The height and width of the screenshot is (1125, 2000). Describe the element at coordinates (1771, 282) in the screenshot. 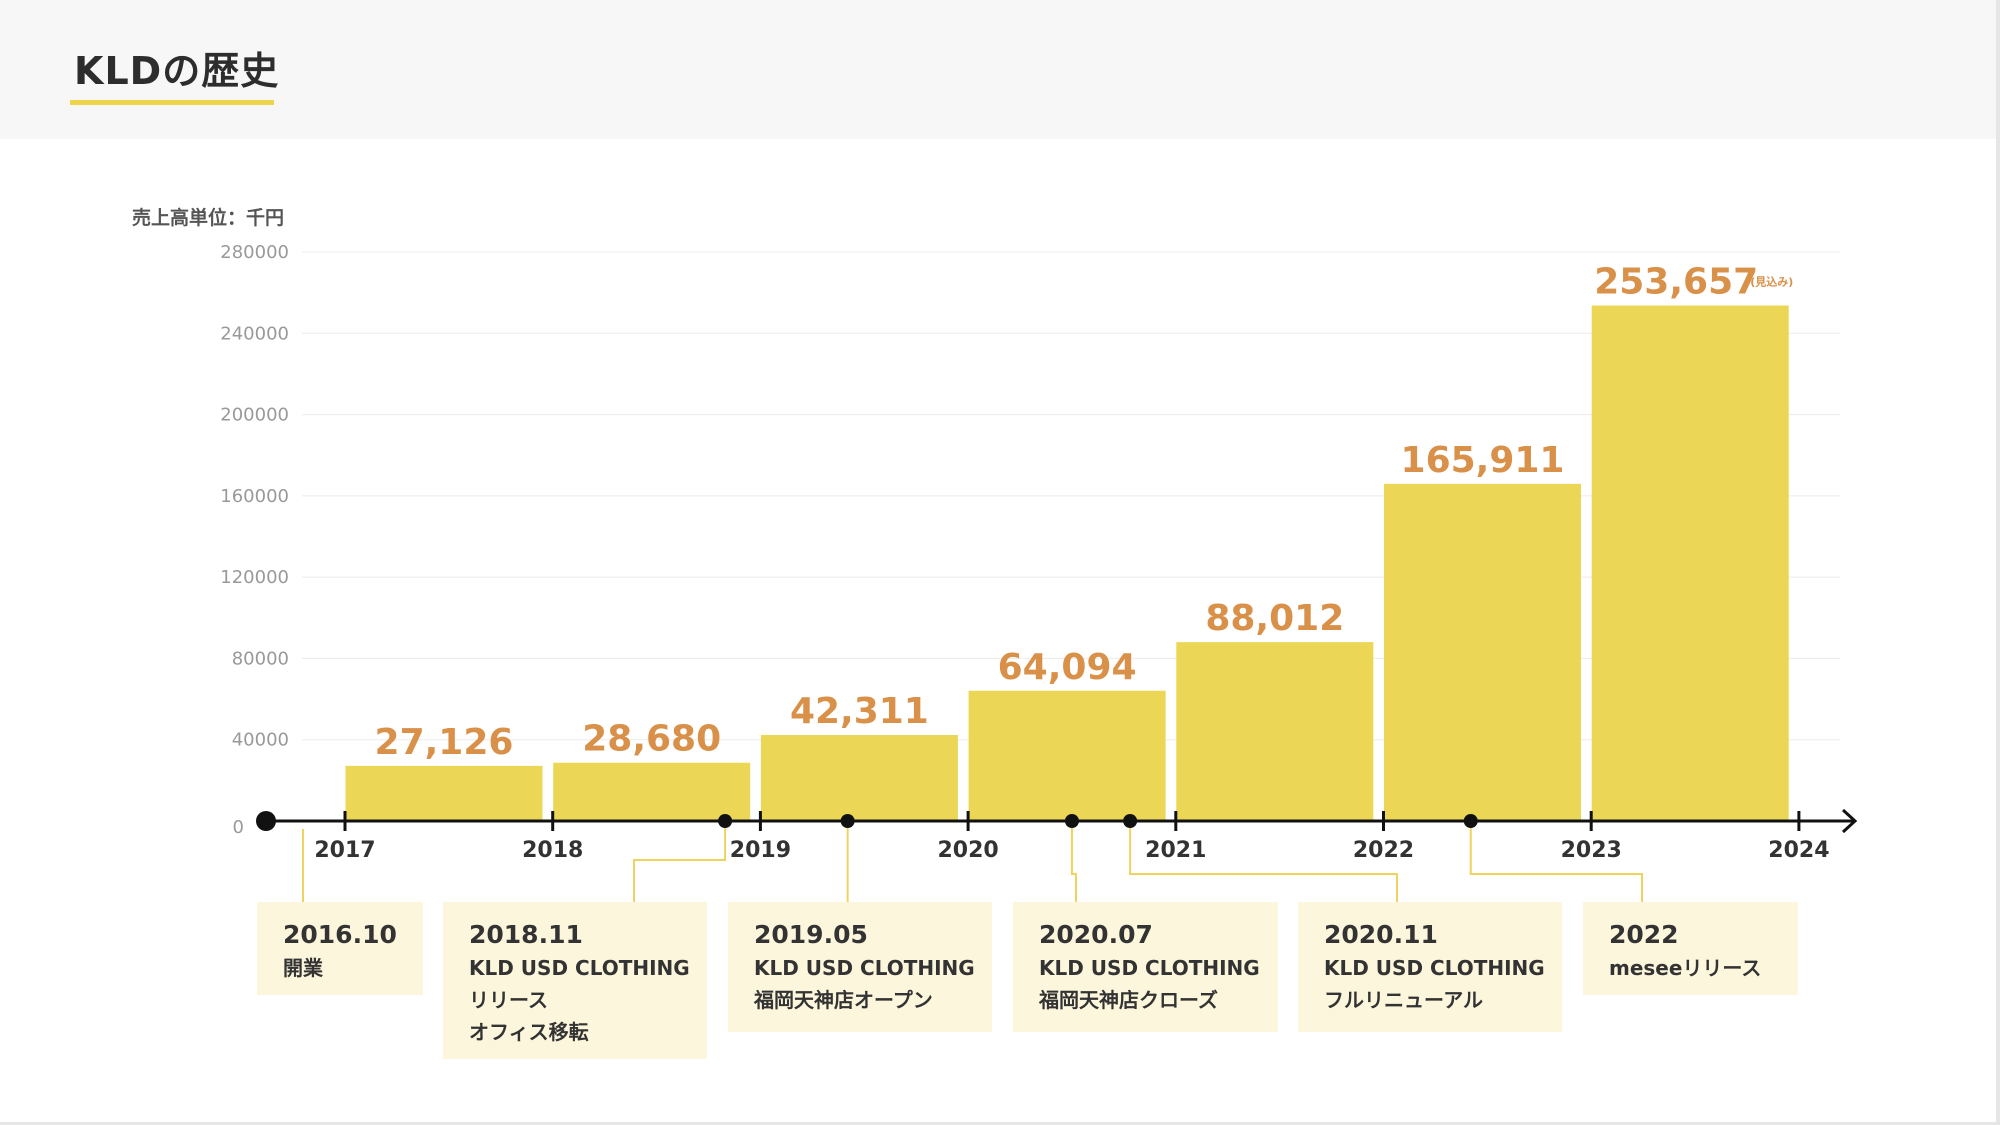

I see `estimate-note: (見込み)` at that location.